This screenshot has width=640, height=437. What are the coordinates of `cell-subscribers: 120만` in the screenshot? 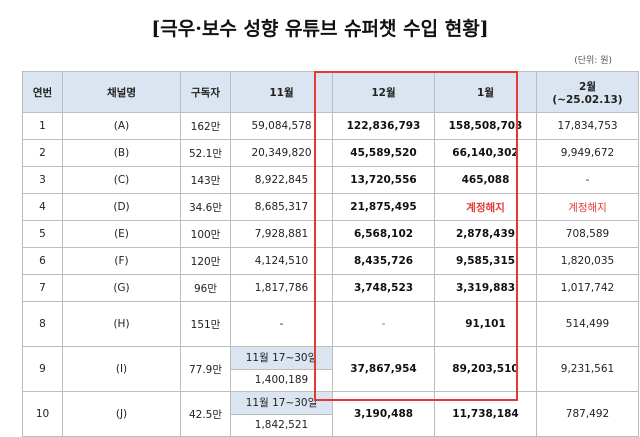 It's located at (205, 261).